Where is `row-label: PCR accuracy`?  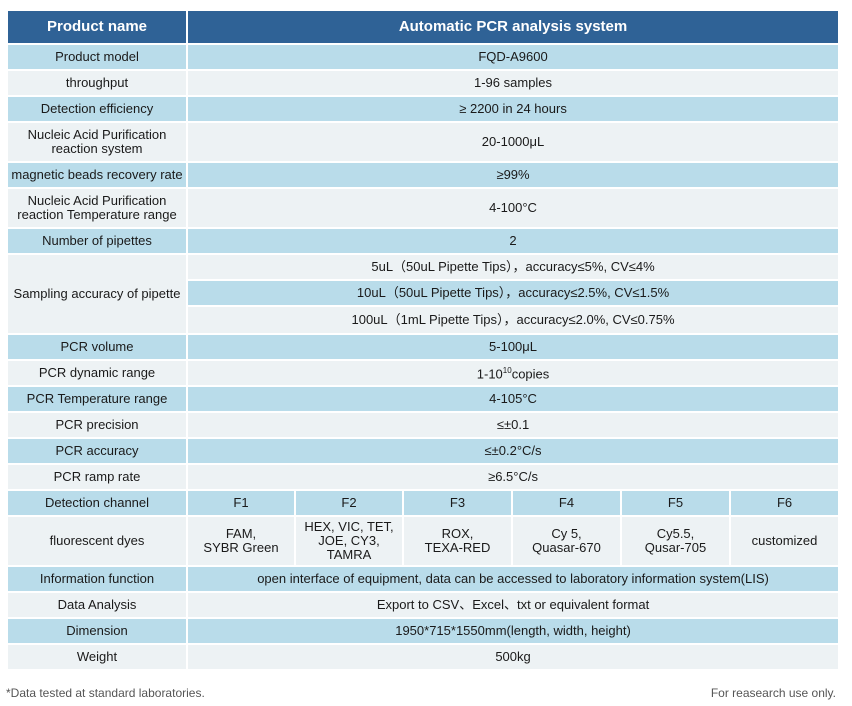 row-label: PCR accuracy is located at coordinates (98, 452).